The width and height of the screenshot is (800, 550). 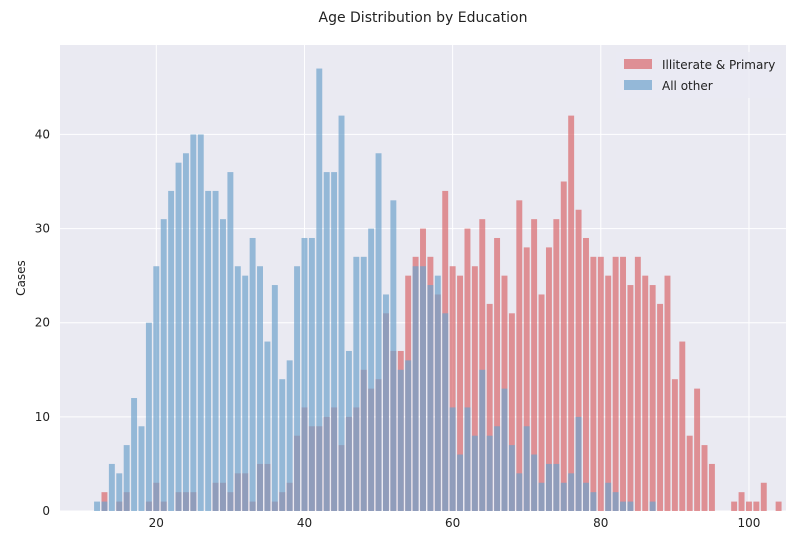 I want to click on legend-swatch-illiterate-primary, so click(x=638, y=64).